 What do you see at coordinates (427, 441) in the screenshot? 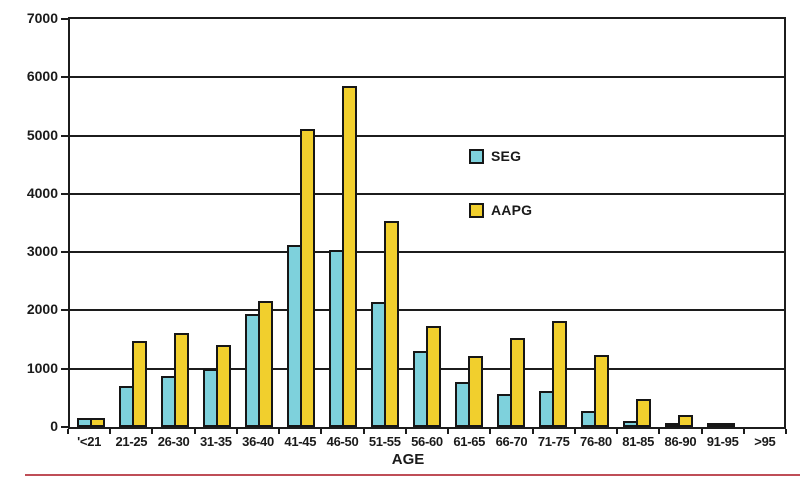
I see `x-axis-label: 56-60` at bounding box center [427, 441].